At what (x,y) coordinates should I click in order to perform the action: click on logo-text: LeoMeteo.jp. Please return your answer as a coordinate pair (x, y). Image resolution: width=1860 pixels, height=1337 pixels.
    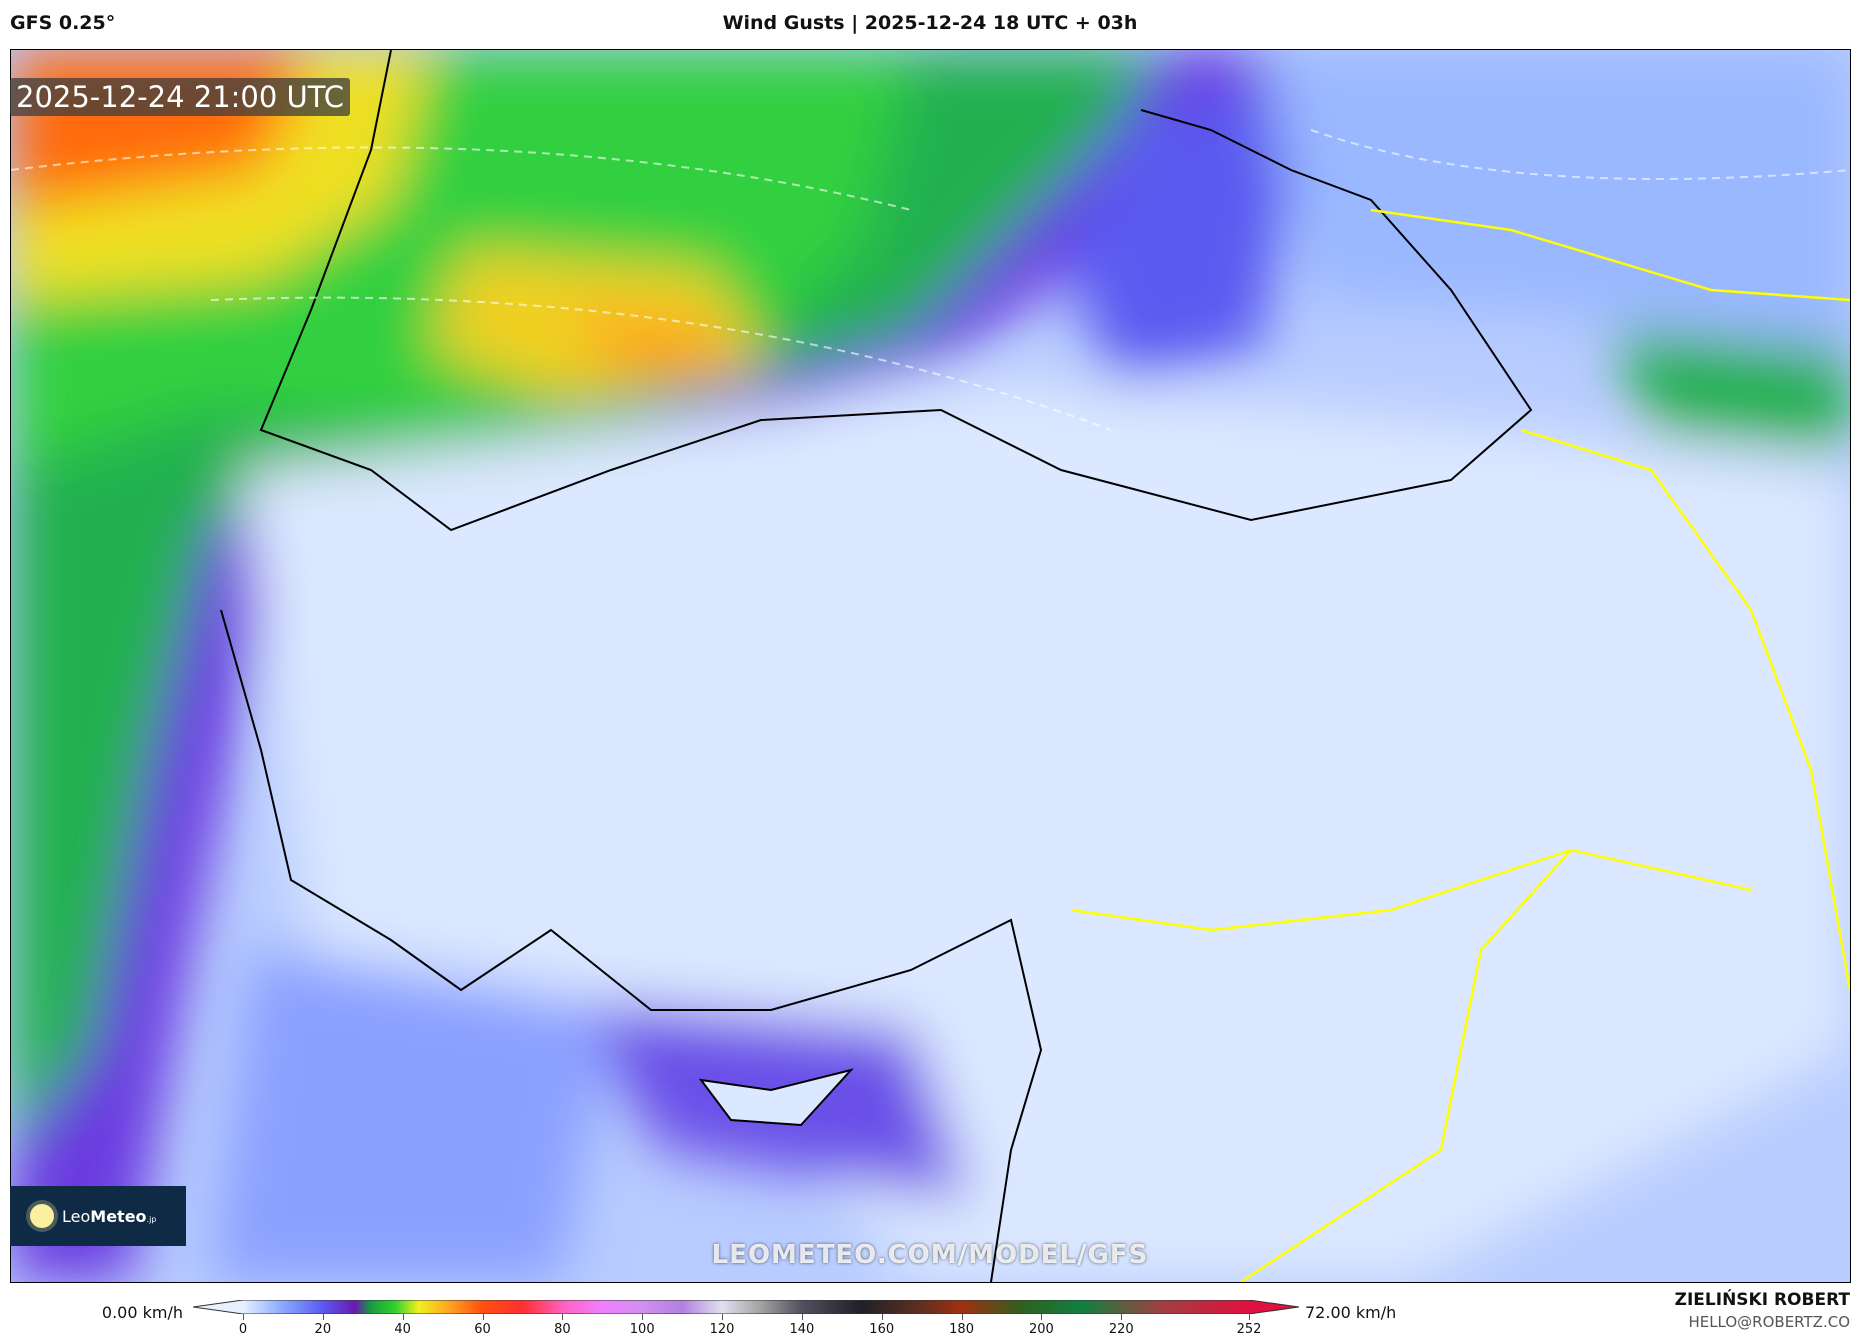
    Looking at the image, I should click on (109, 1216).